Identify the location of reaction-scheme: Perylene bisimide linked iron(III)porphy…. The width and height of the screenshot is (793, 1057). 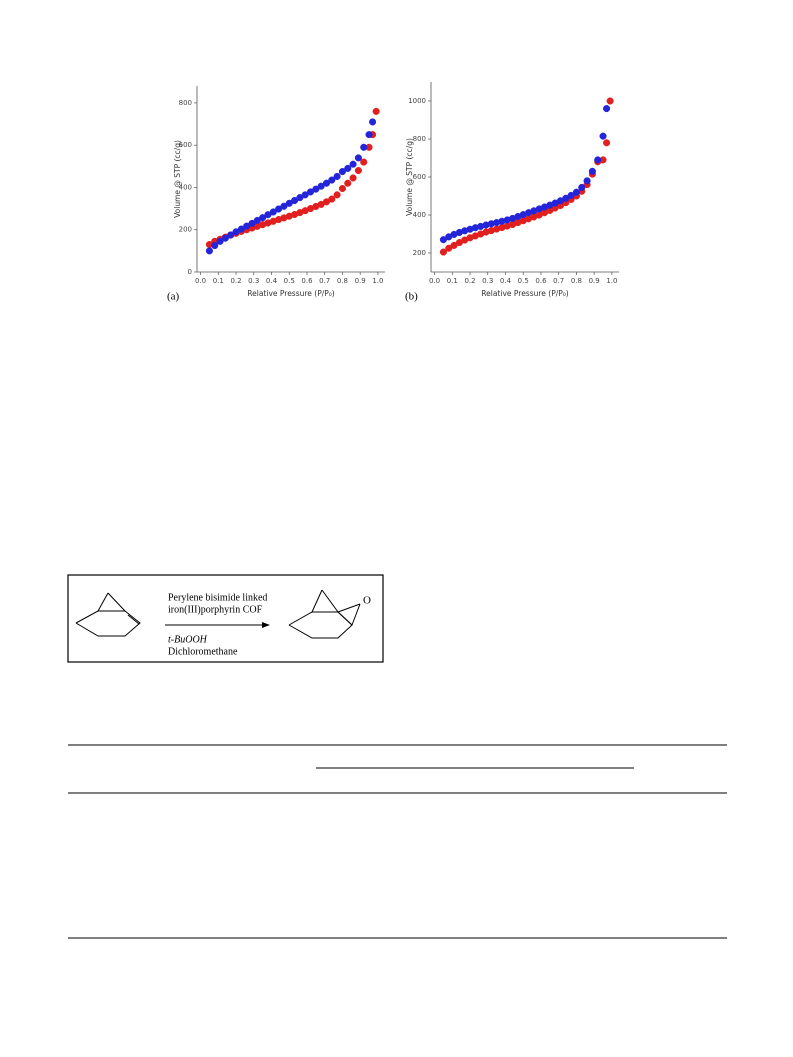
(225, 618).